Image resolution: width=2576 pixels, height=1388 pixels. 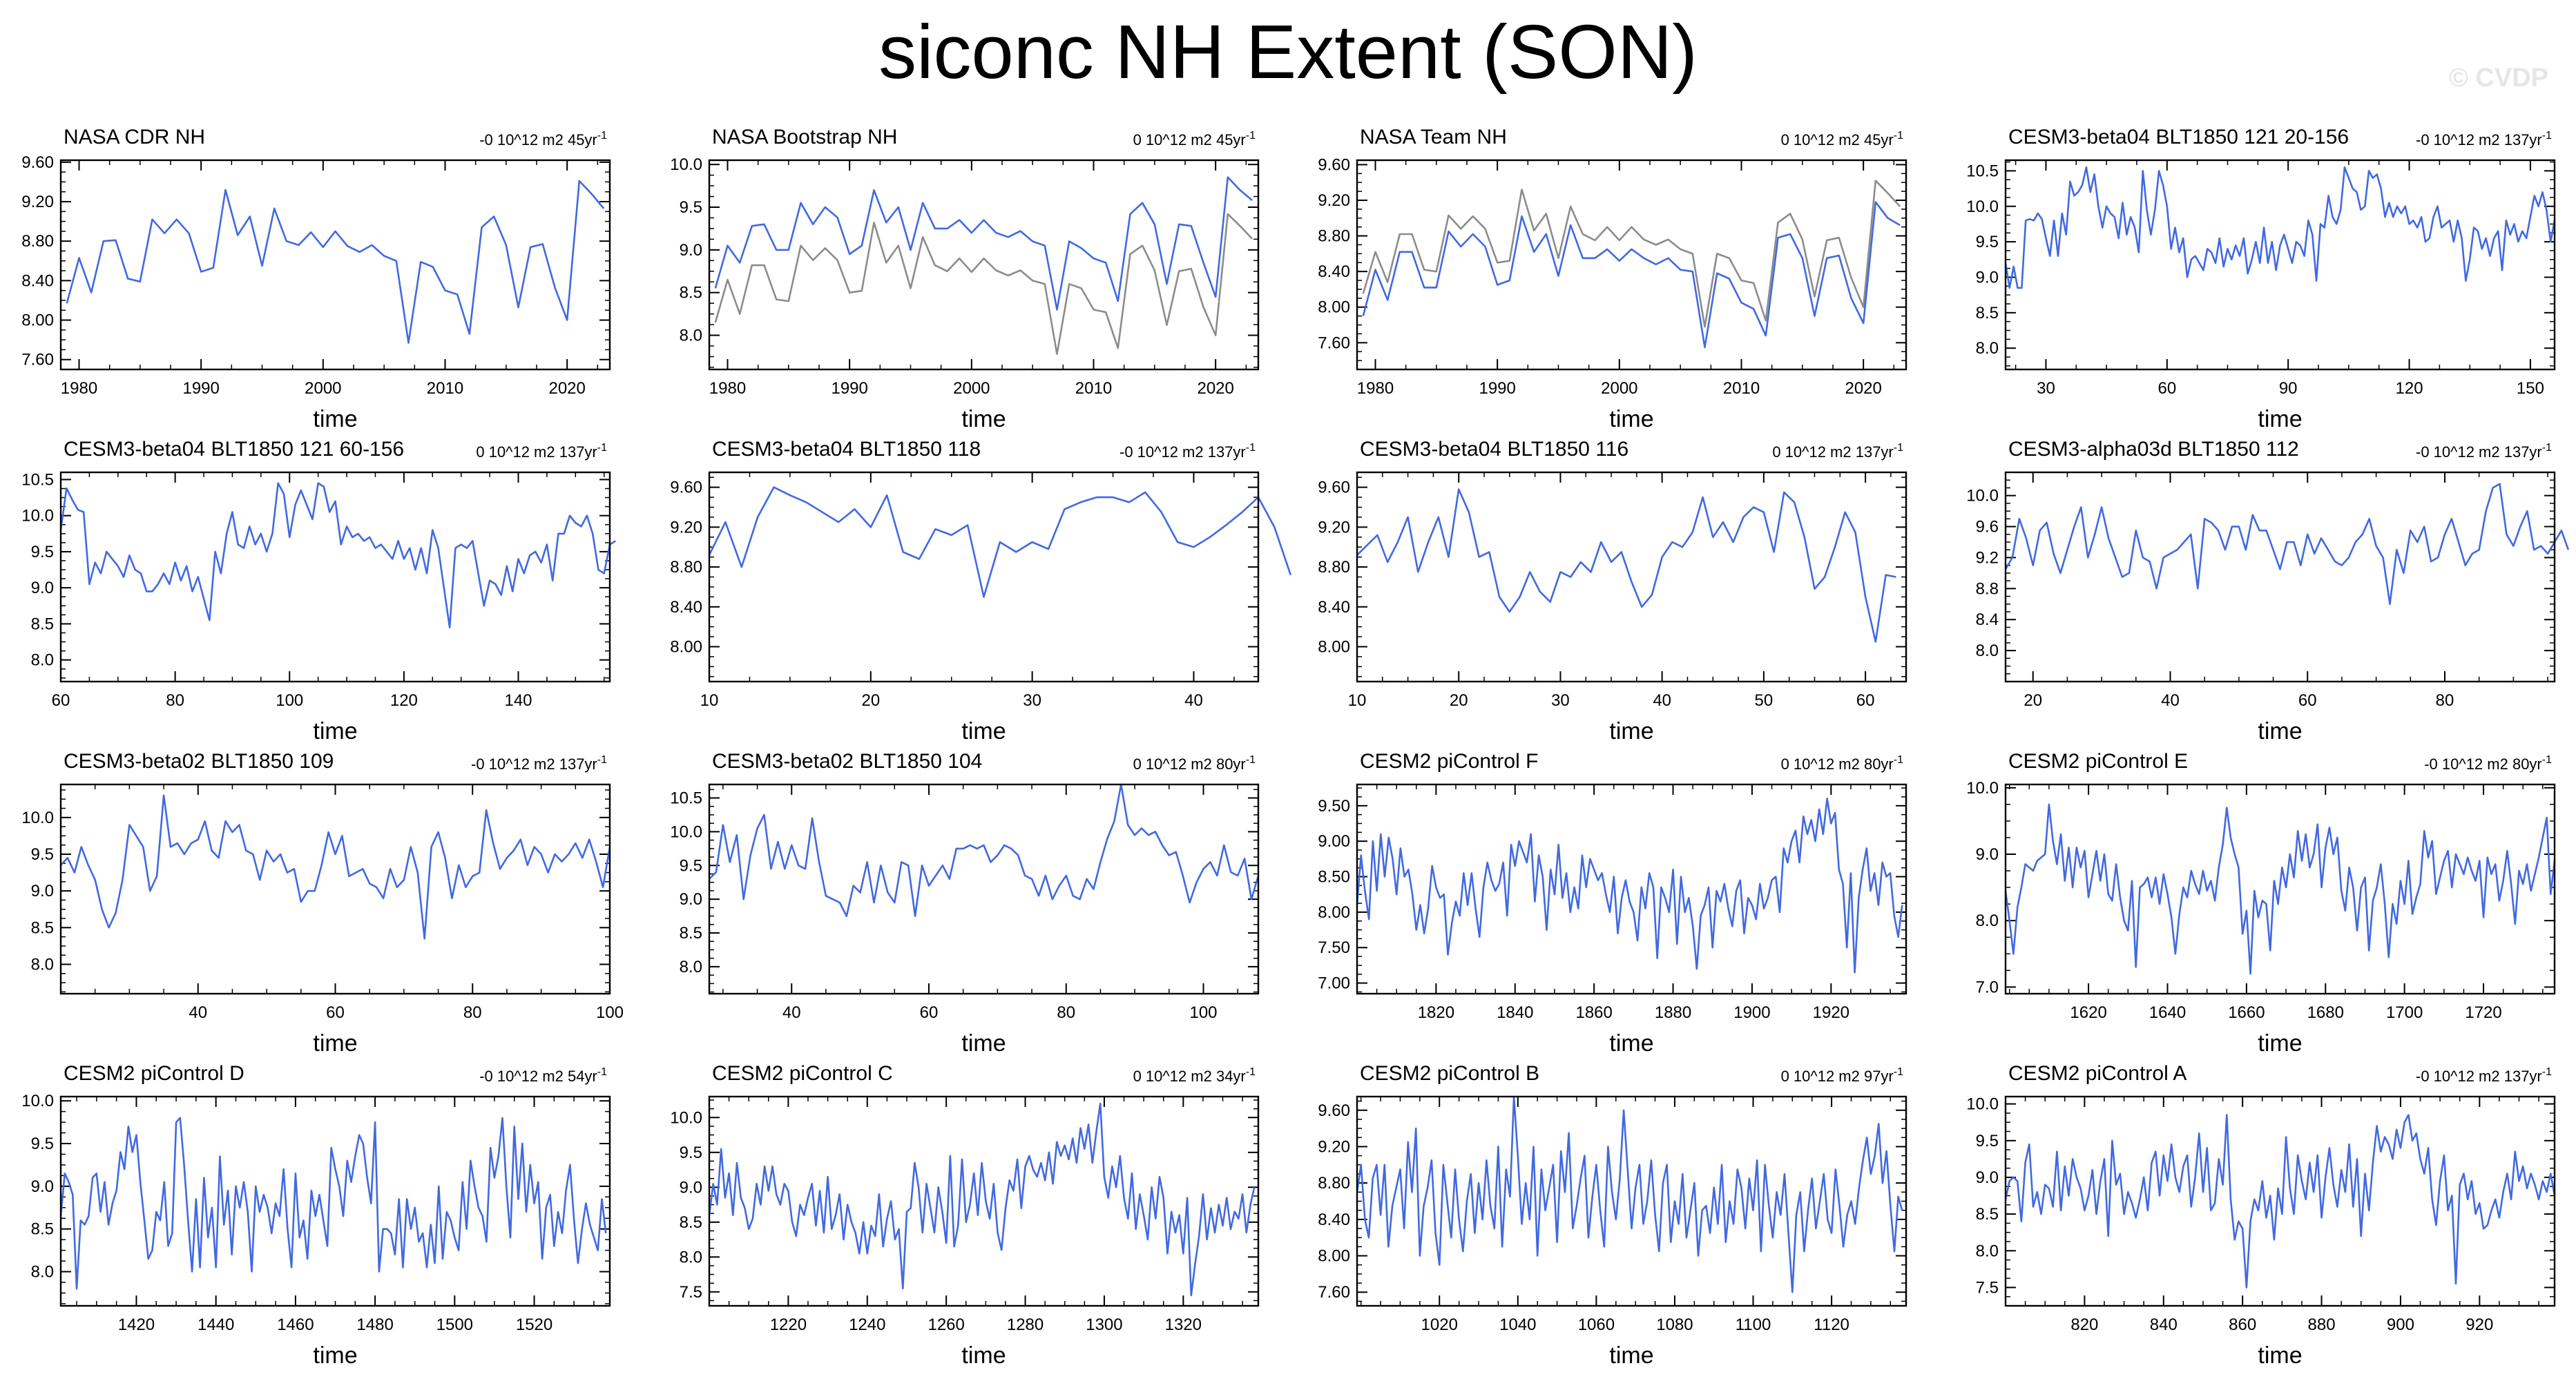 What do you see at coordinates (847, 761) in the screenshot?
I see `panel-title: CESM3-beta02 BLT1850 104` at bounding box center [847, 761].